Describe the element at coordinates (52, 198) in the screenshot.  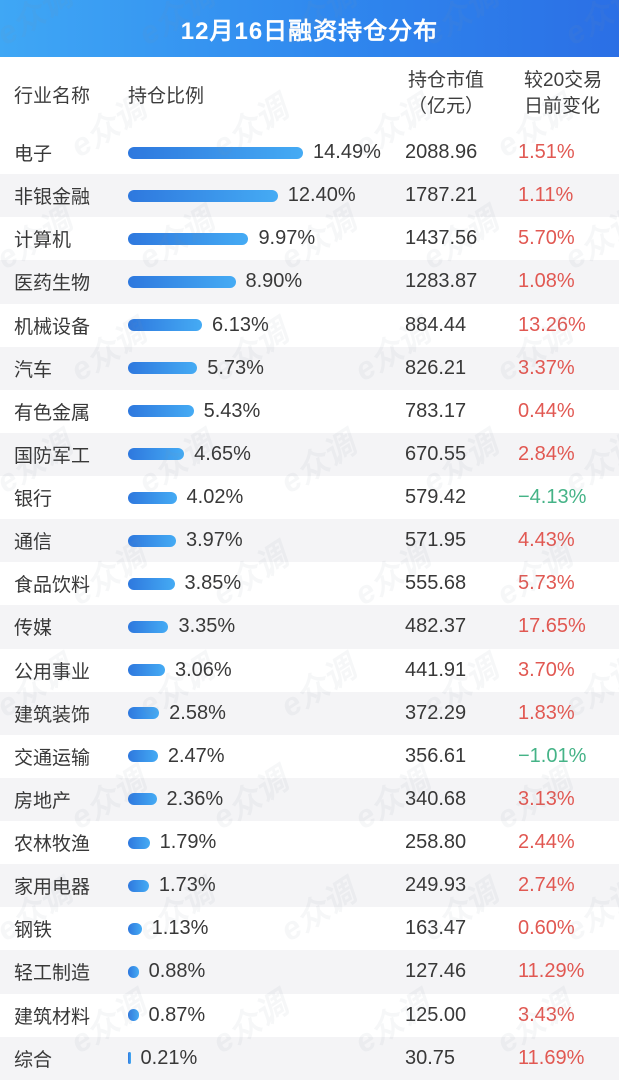
I see `industry-name: 非银金融` at that location.